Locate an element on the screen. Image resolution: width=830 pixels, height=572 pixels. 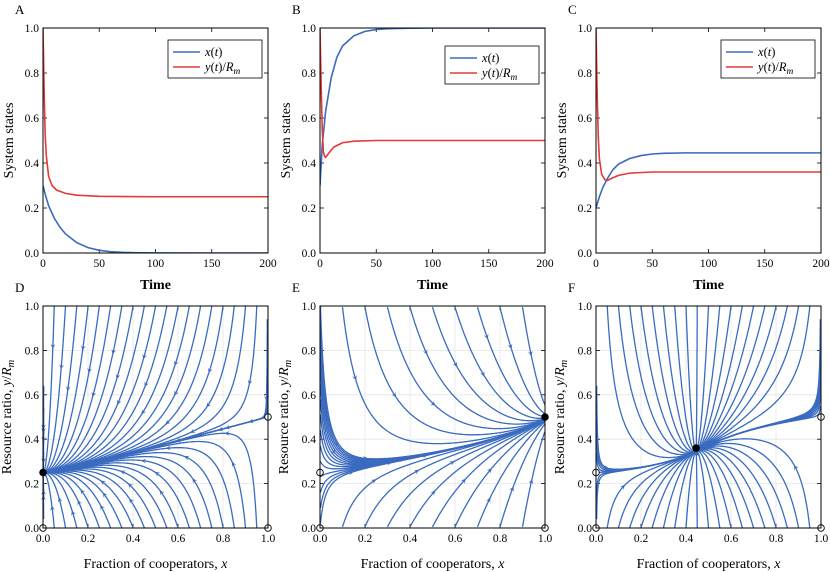
y-tick-label: 0.8 is located at coordinates (32, 74).